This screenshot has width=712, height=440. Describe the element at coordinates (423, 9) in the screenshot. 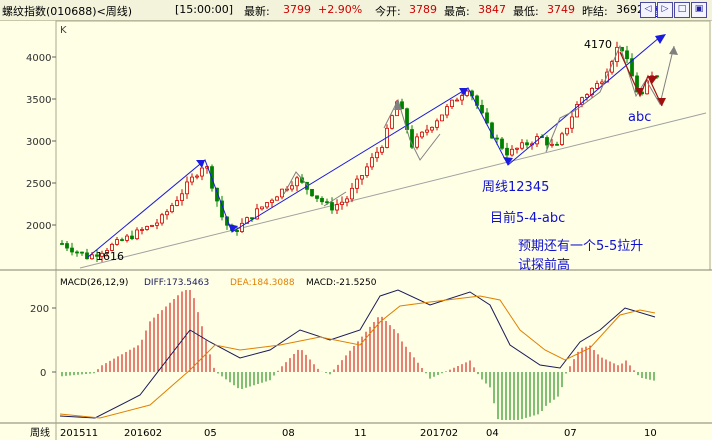

I see `open-value: 3789` at that location.